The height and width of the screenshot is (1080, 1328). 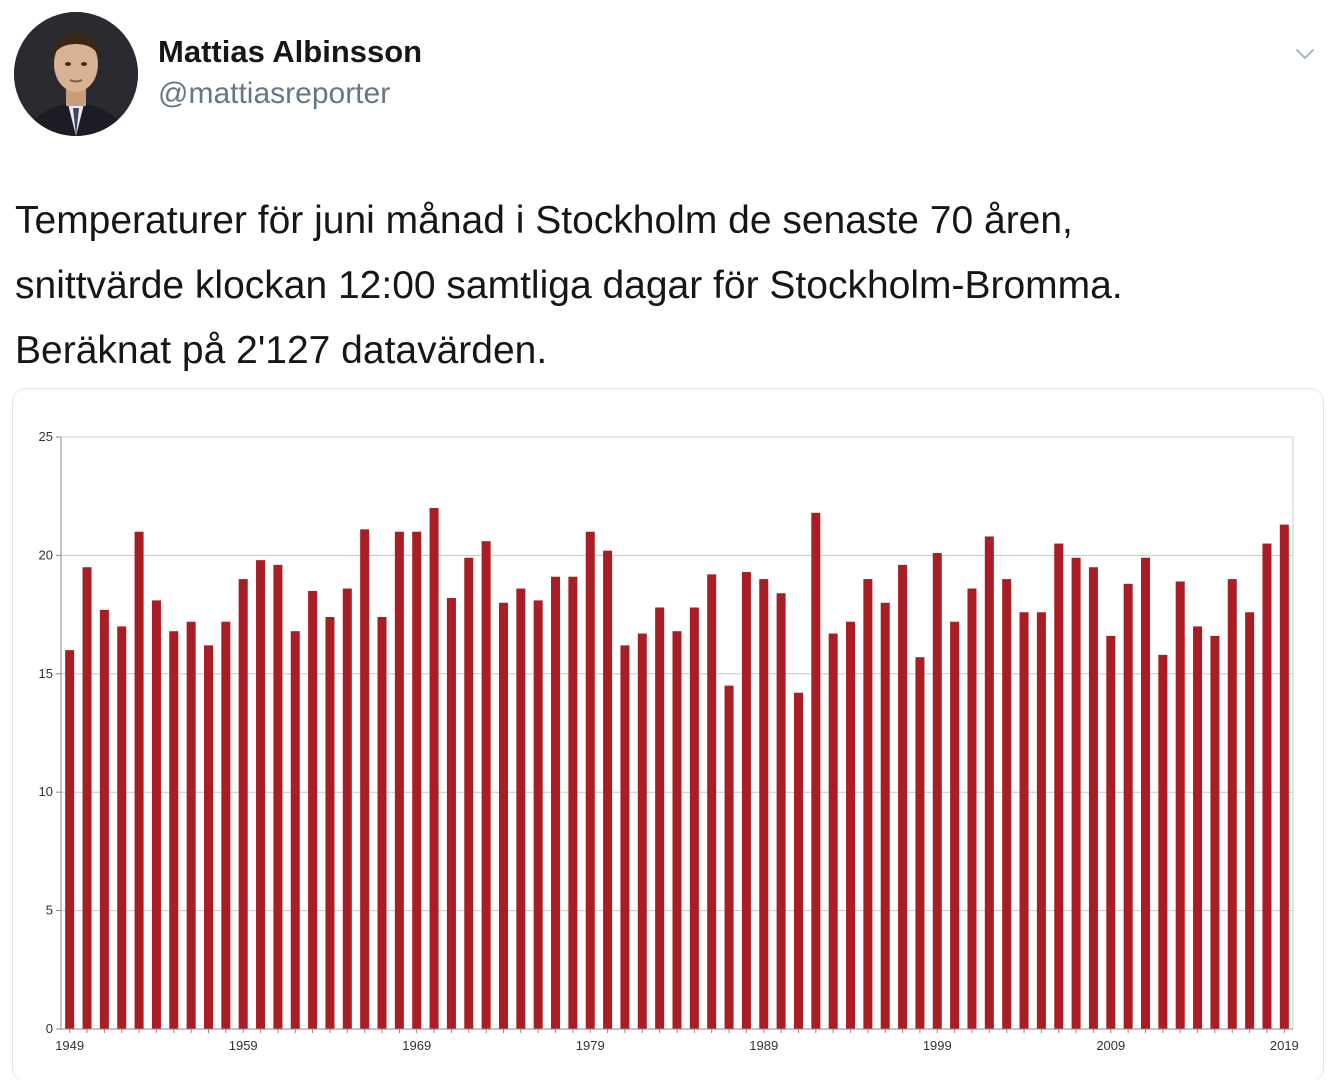 I want to click on bar-1974, so click(x=503, y=815).